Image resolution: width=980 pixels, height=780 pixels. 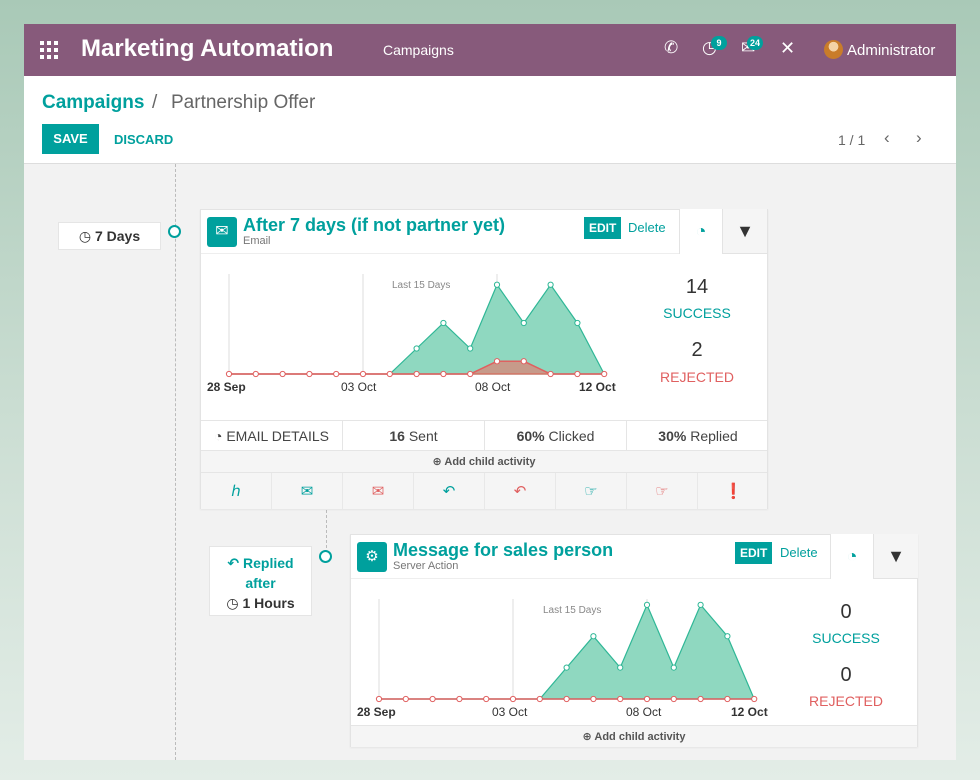 I want to click on pager-next-icon: ›, so click(x=919, y=137).